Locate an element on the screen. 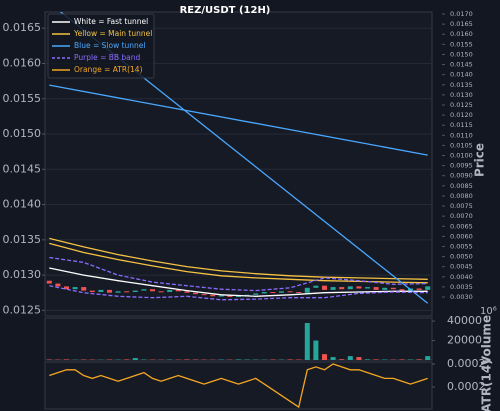 The width and height of the screenshot is (500, 411). y2-tick-label: 0.0090 is located at coordinates (461, 176).